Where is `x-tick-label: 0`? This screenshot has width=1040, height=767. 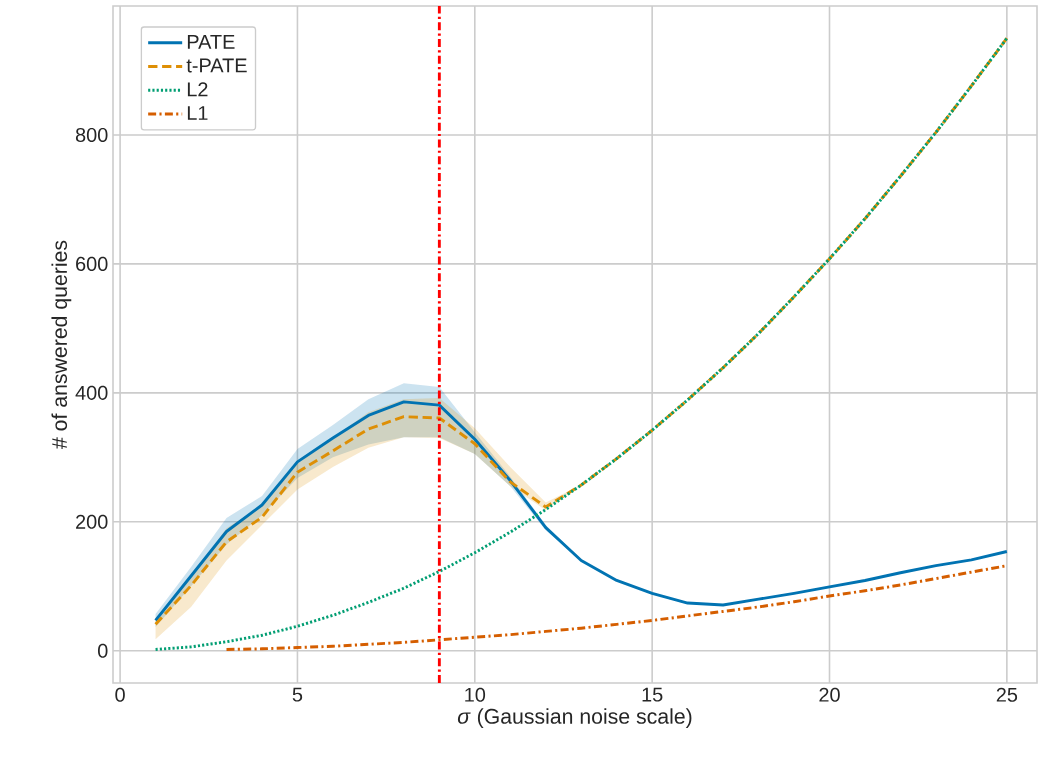
x-tick-label: 0 is located at coordinates (120, 694).